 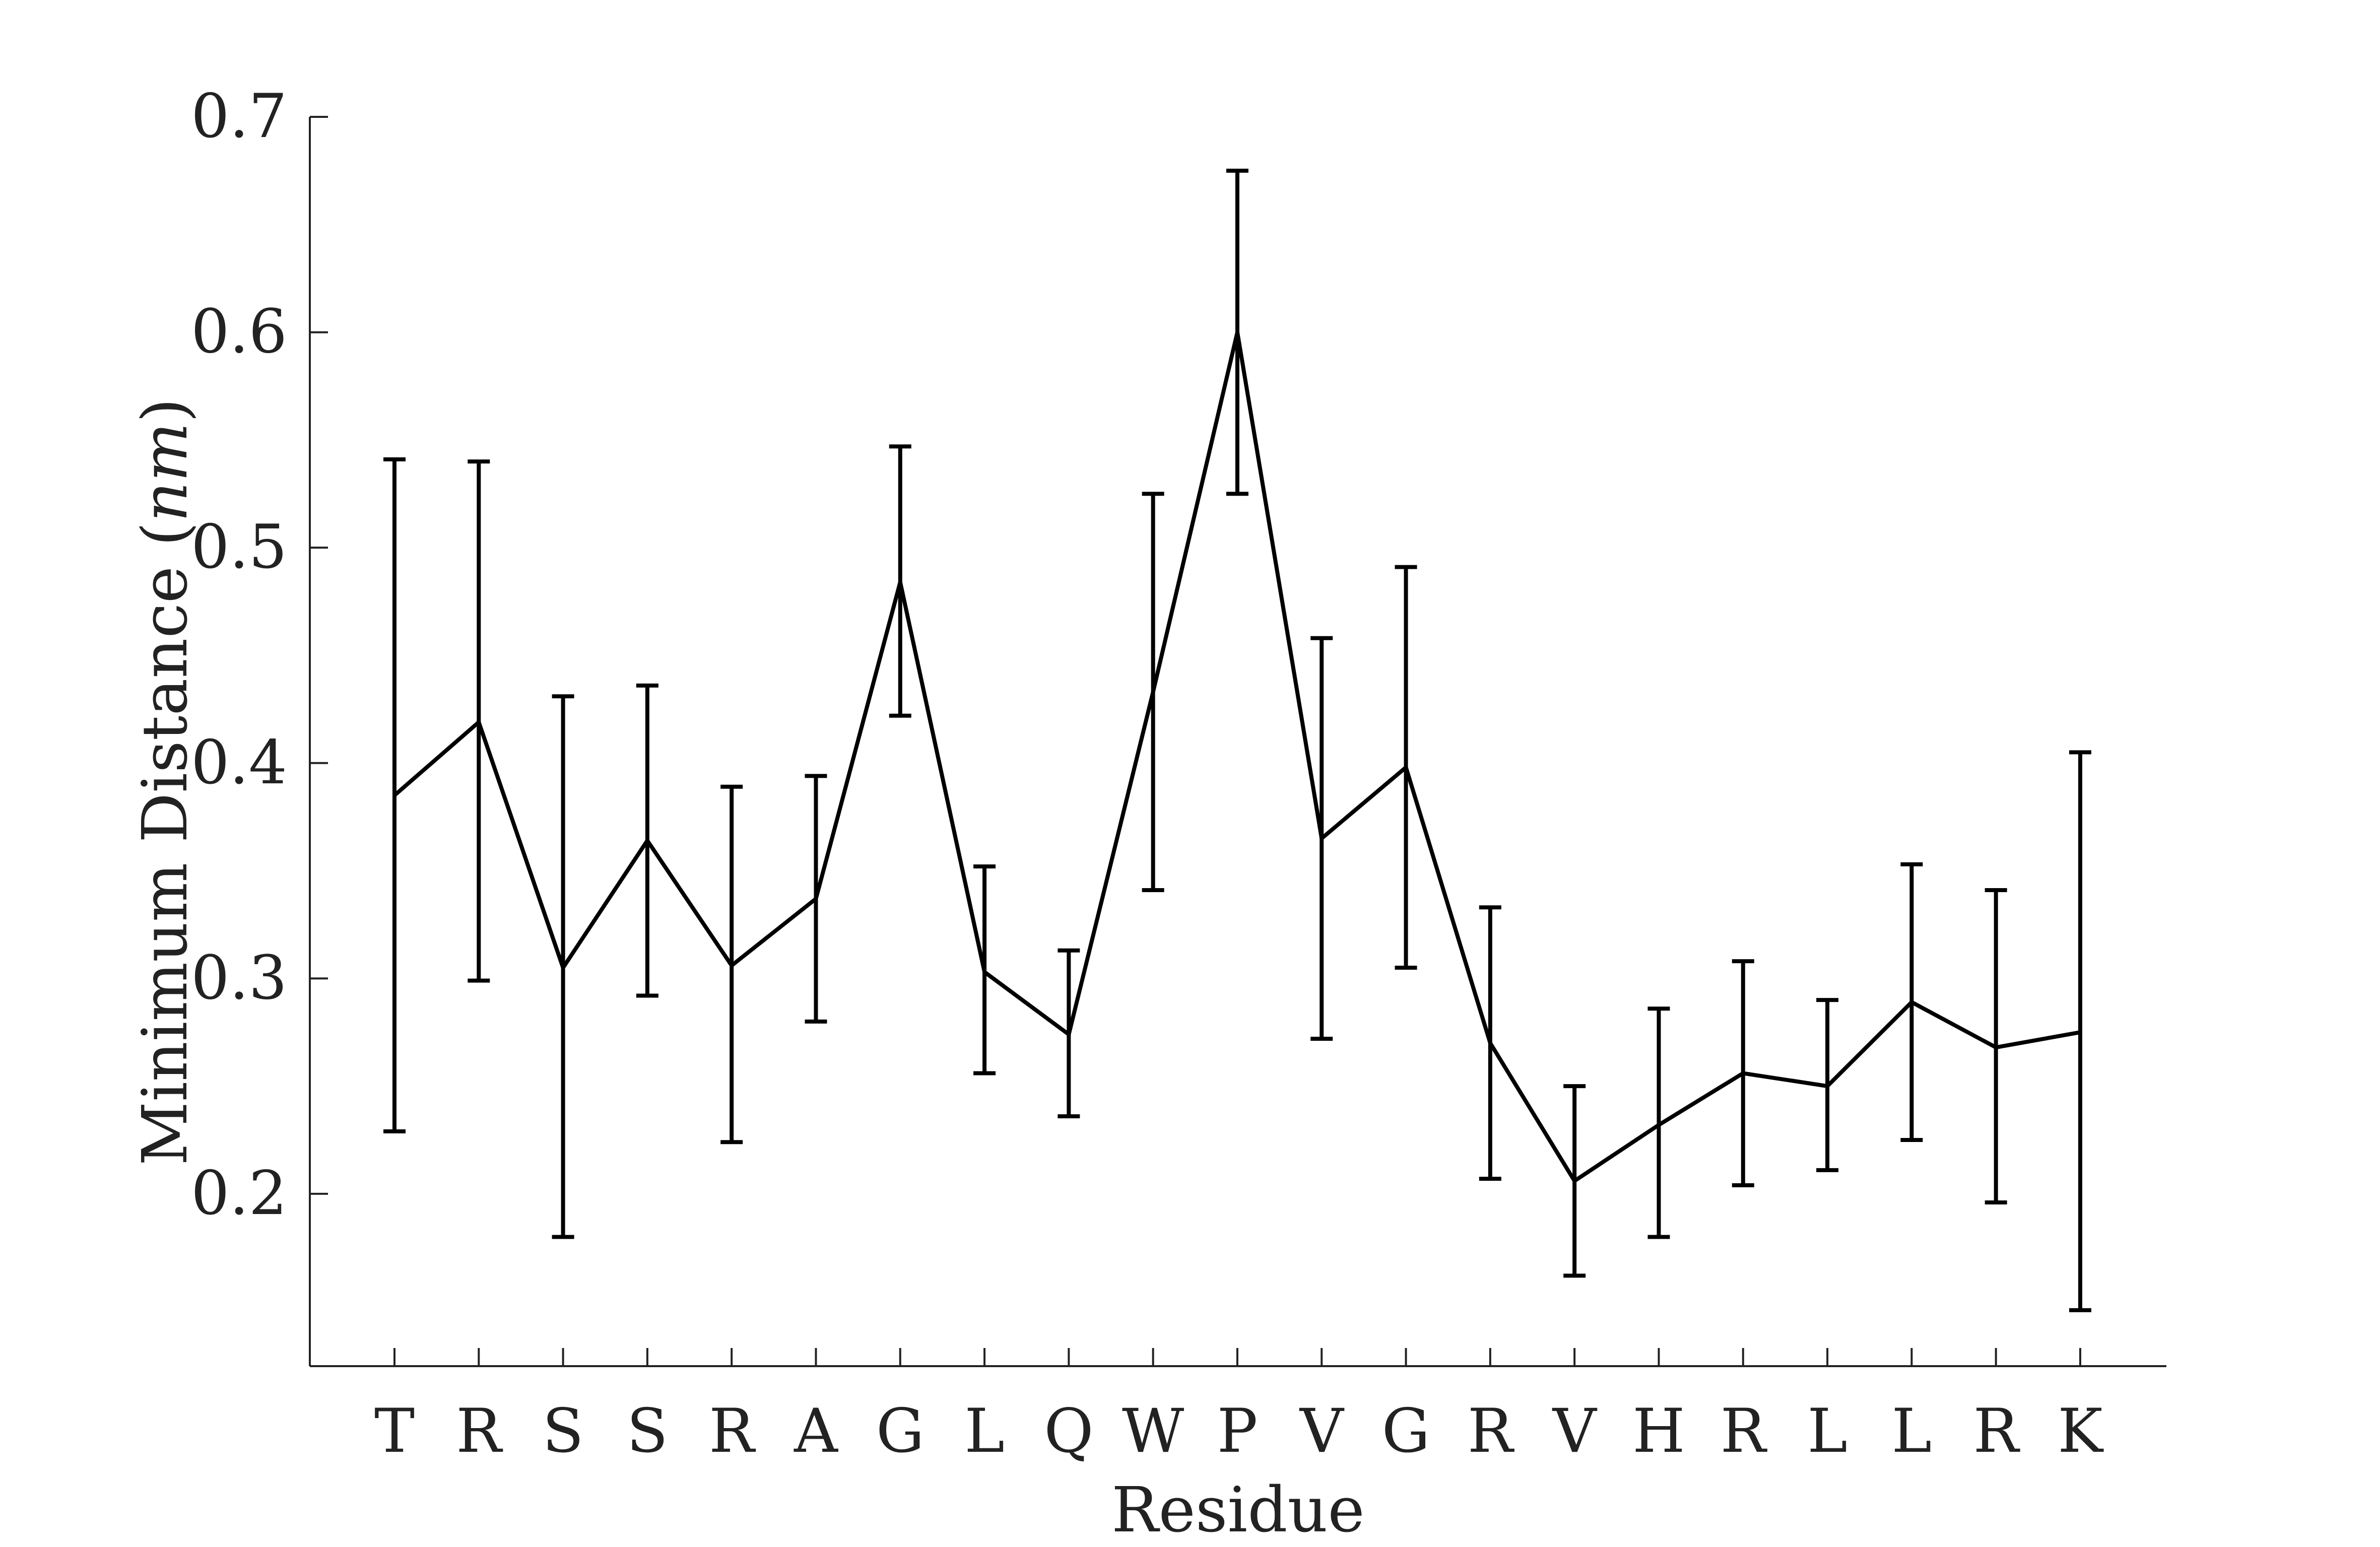 What do you see at coordinates (816, 1431) in the screenshot?
I see `x-tick-label: A` at bounding box center [816, 1431].